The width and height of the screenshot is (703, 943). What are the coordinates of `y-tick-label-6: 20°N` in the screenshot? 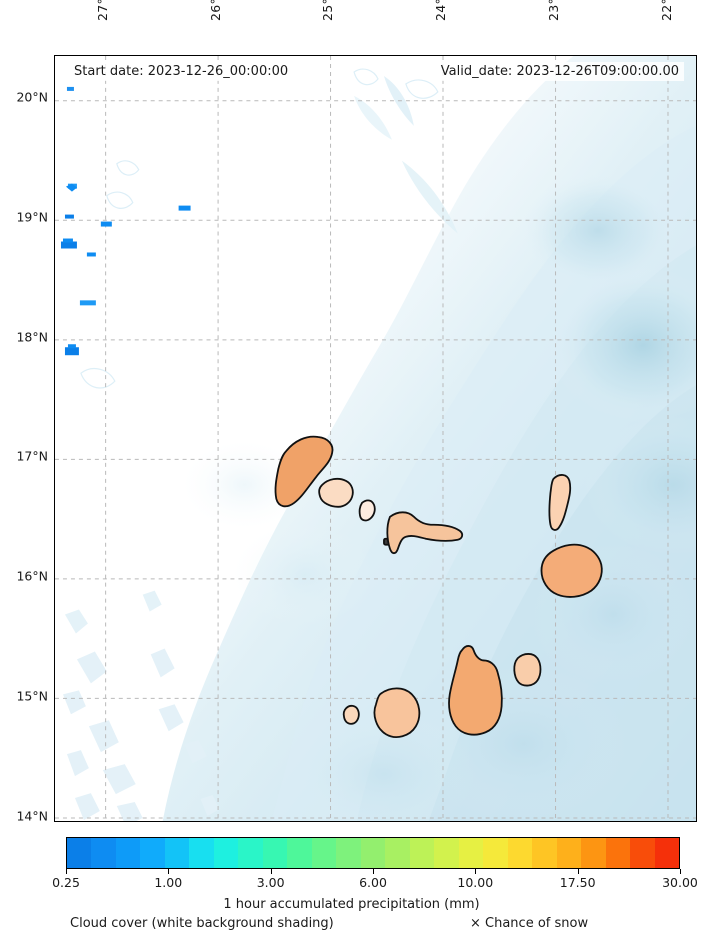 It's located at (32, 97).